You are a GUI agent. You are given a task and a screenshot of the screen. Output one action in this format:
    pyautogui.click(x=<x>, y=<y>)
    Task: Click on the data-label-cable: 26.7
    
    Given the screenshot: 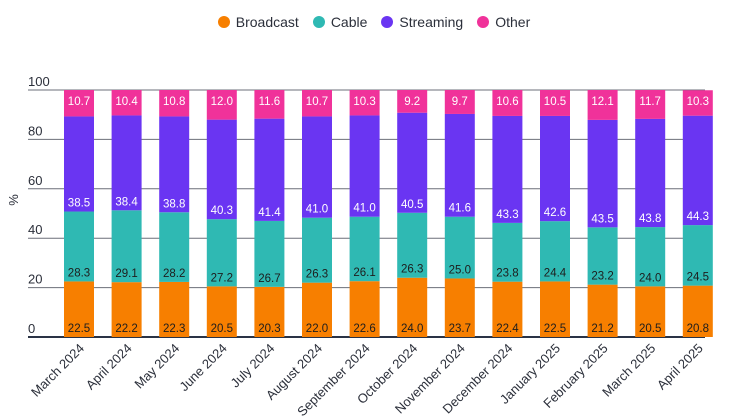 What is the action you would take?
    pyautogui.click(x=269, y=279)
    